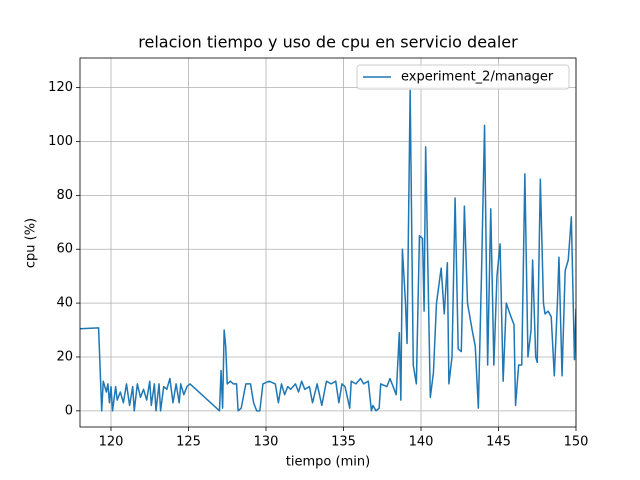  Describe the element at coordinates (266, 442) in the screenshot. I see `x-tick-label: 130` at that location.